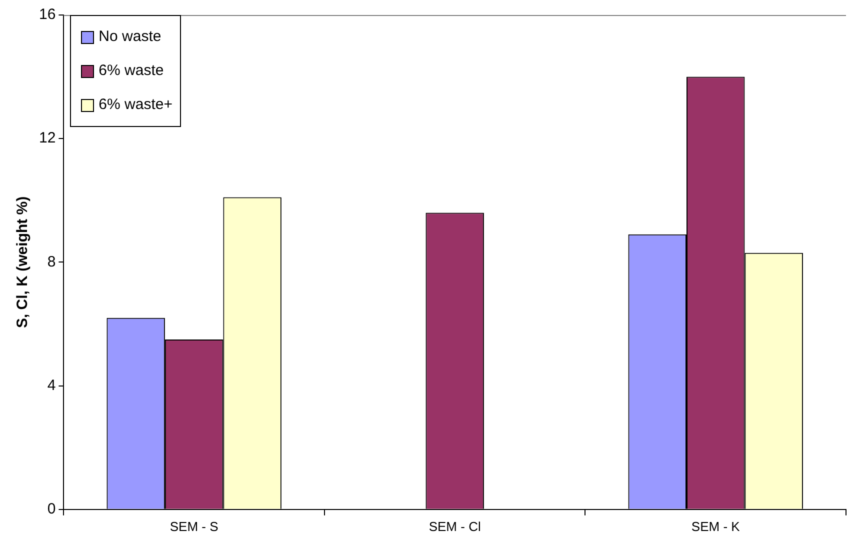 The height and width of the screenshot is (549, 848). What do you see at coordinates (47, 138) in the screenshot?
I see `y-tick-label: 12` at bounding box center [47, 138].